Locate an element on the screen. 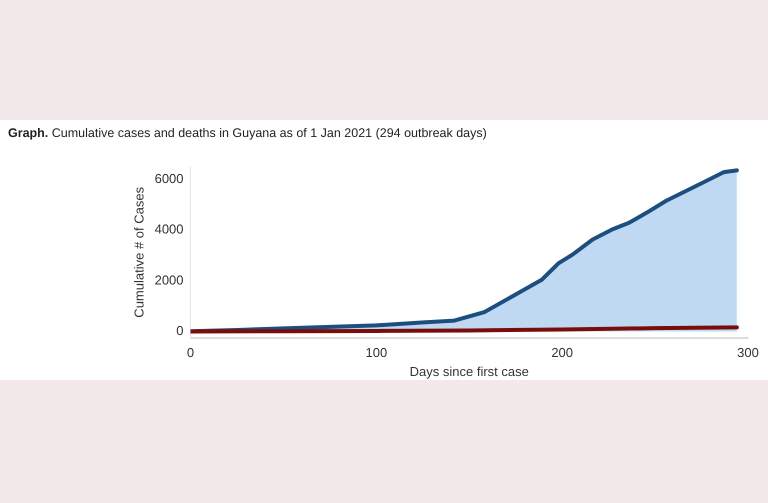 This screenshot has height=503, width=768. y-tick-label: 6000 is located at coordinates (169, 178).